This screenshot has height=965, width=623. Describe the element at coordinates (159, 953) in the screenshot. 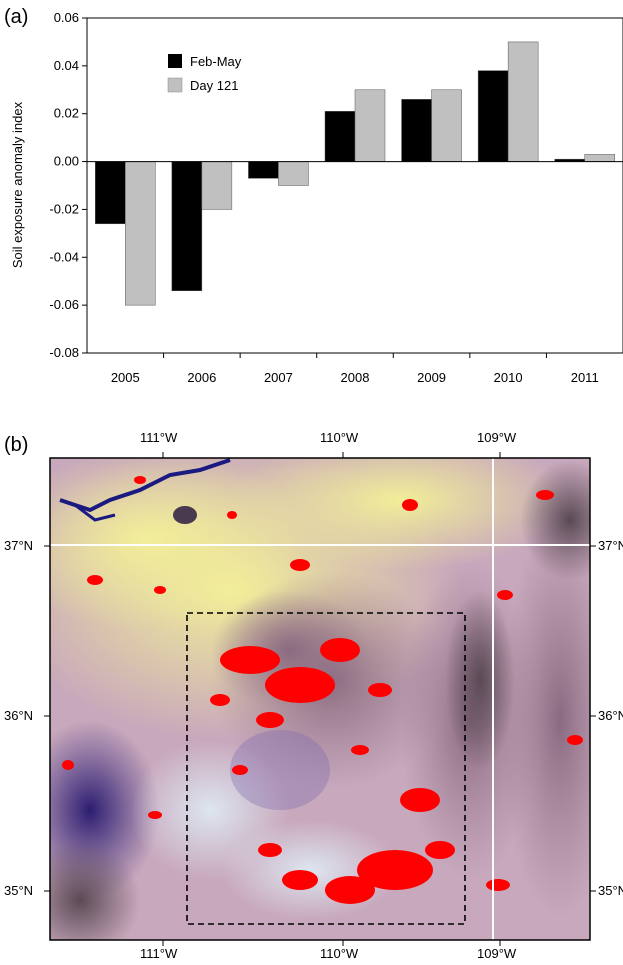

I see `bottom-lon-label-111w: 111°W` at that location.